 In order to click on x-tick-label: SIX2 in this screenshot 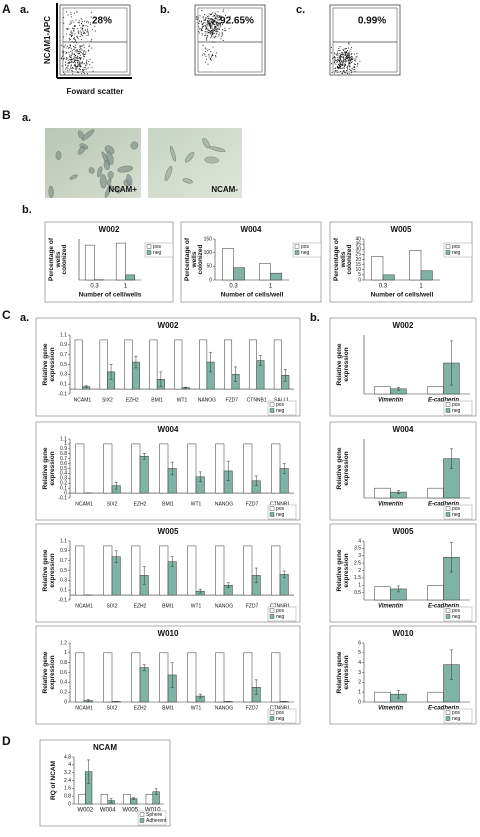, I will do `click(107, 400)`.